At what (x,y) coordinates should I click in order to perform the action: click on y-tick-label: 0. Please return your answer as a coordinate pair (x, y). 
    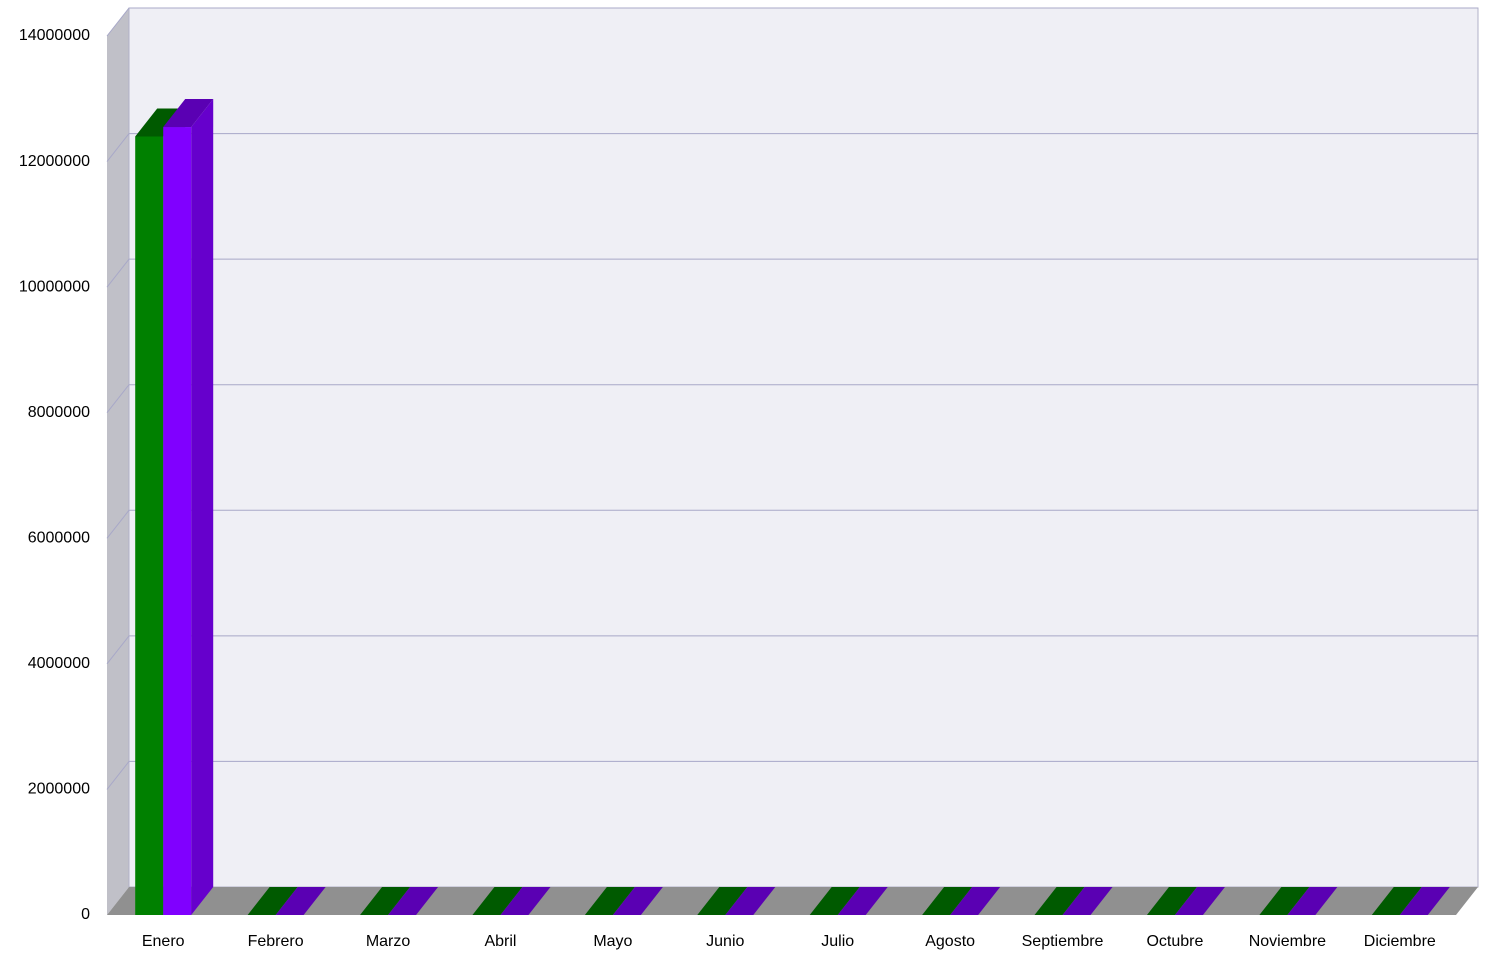
    Looking at the image, I should click on (85, 914).